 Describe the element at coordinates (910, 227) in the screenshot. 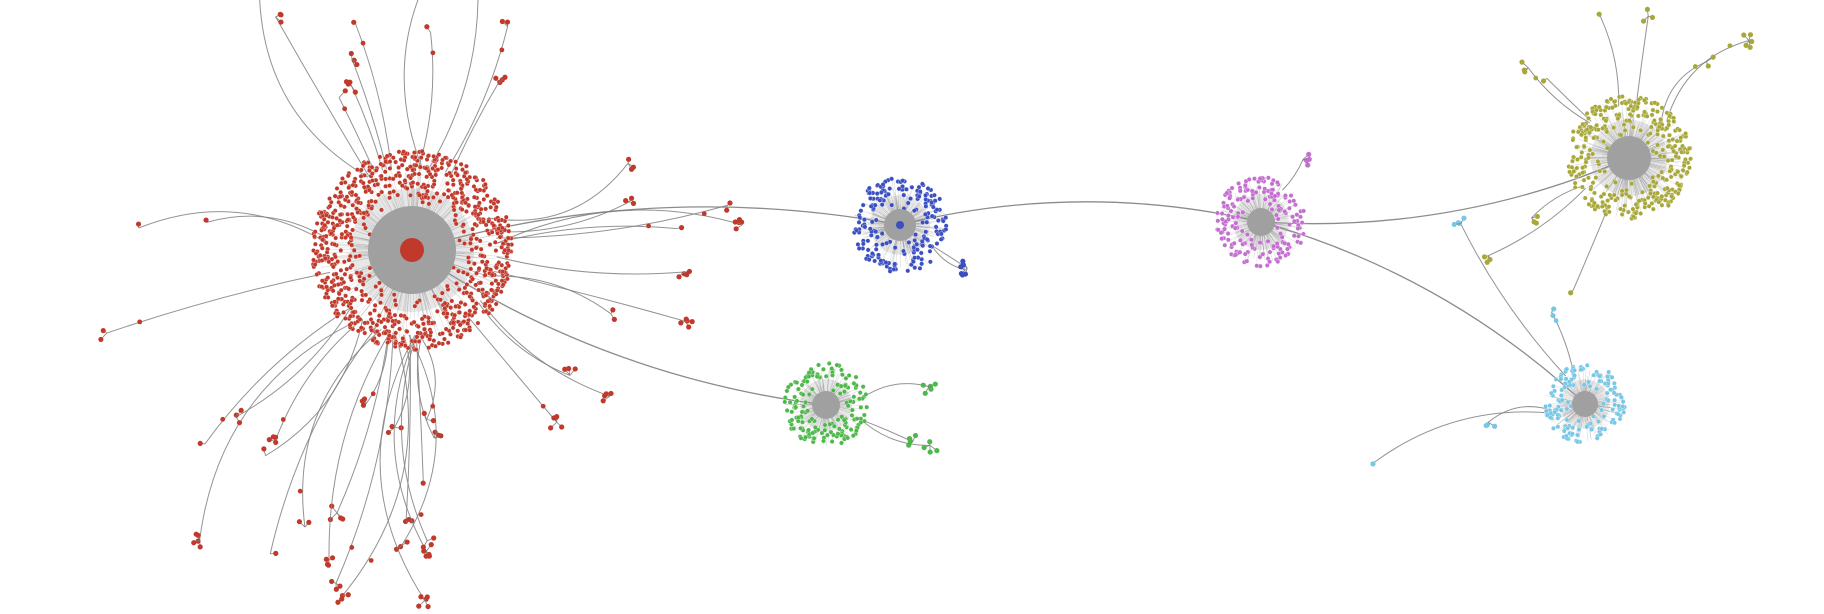

I see `cluster-blue` at that location.